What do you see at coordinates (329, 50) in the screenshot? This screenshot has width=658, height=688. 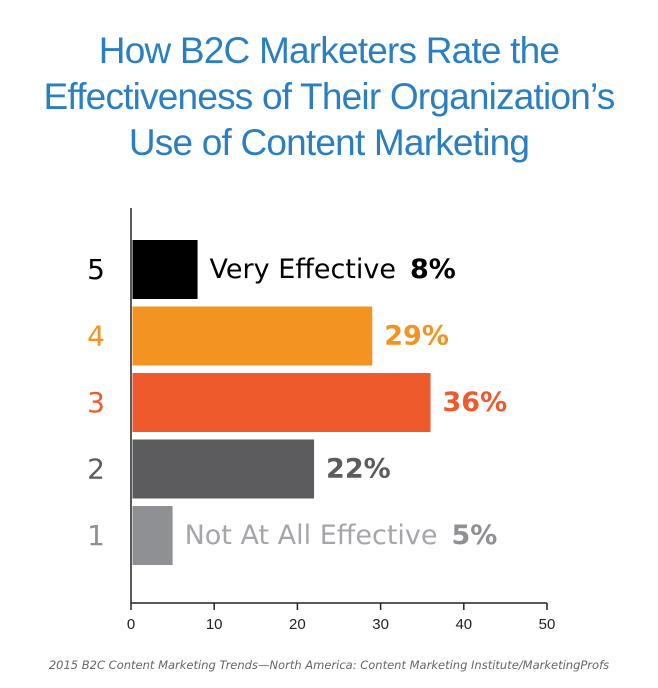 I see `title-line-1: How B2C Marketers Rate the` at bounding box center [329, 50].